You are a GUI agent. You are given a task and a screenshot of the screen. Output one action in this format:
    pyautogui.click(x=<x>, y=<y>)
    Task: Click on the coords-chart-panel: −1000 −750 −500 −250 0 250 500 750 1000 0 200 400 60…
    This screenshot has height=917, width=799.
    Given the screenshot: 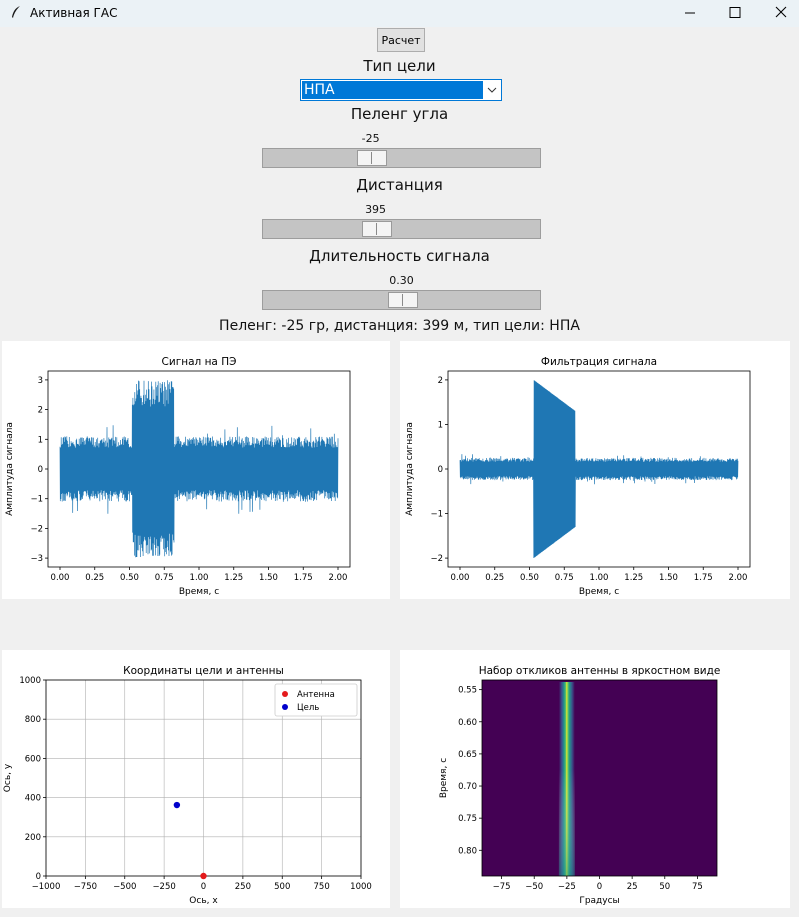 What is the action you would take?
    pyautogui.click(x=196, y=779)
    